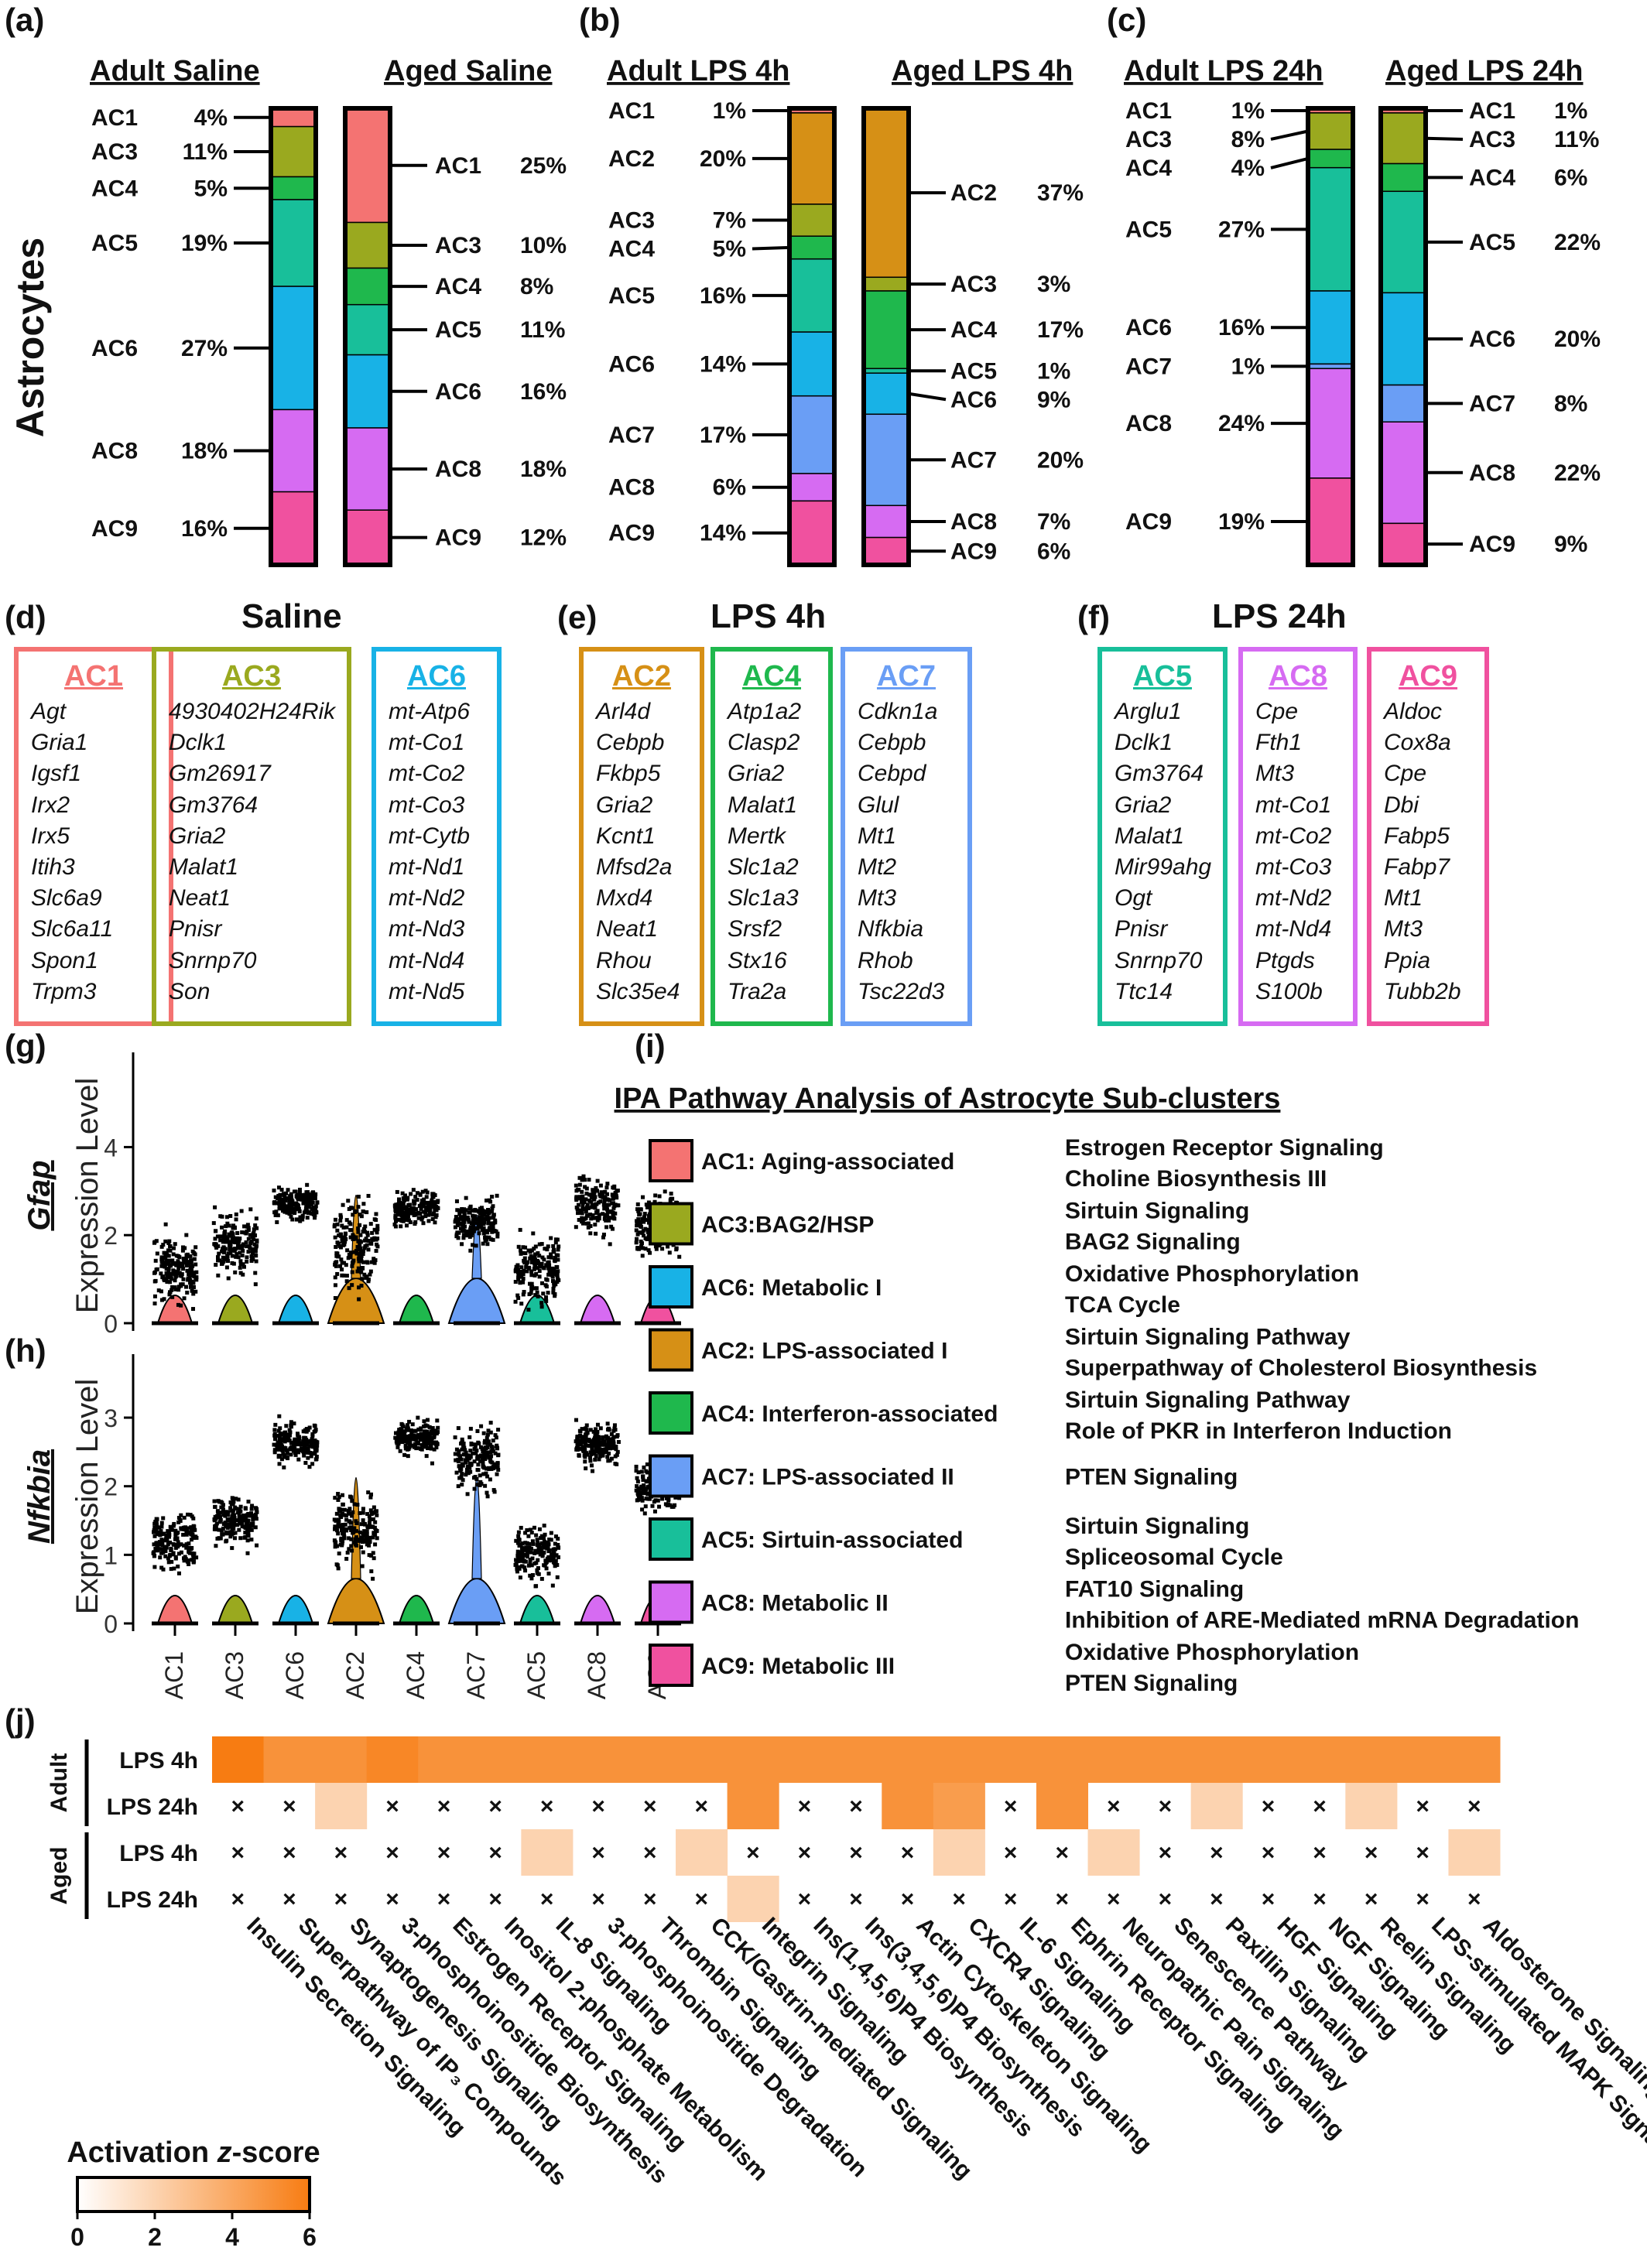 This screenshot has height=2268, width=1647. What do you see at coordinates (1159, 960) in the screenshot?
I see `gene-name: Snrnp70` at bounding box center [1159, 960].